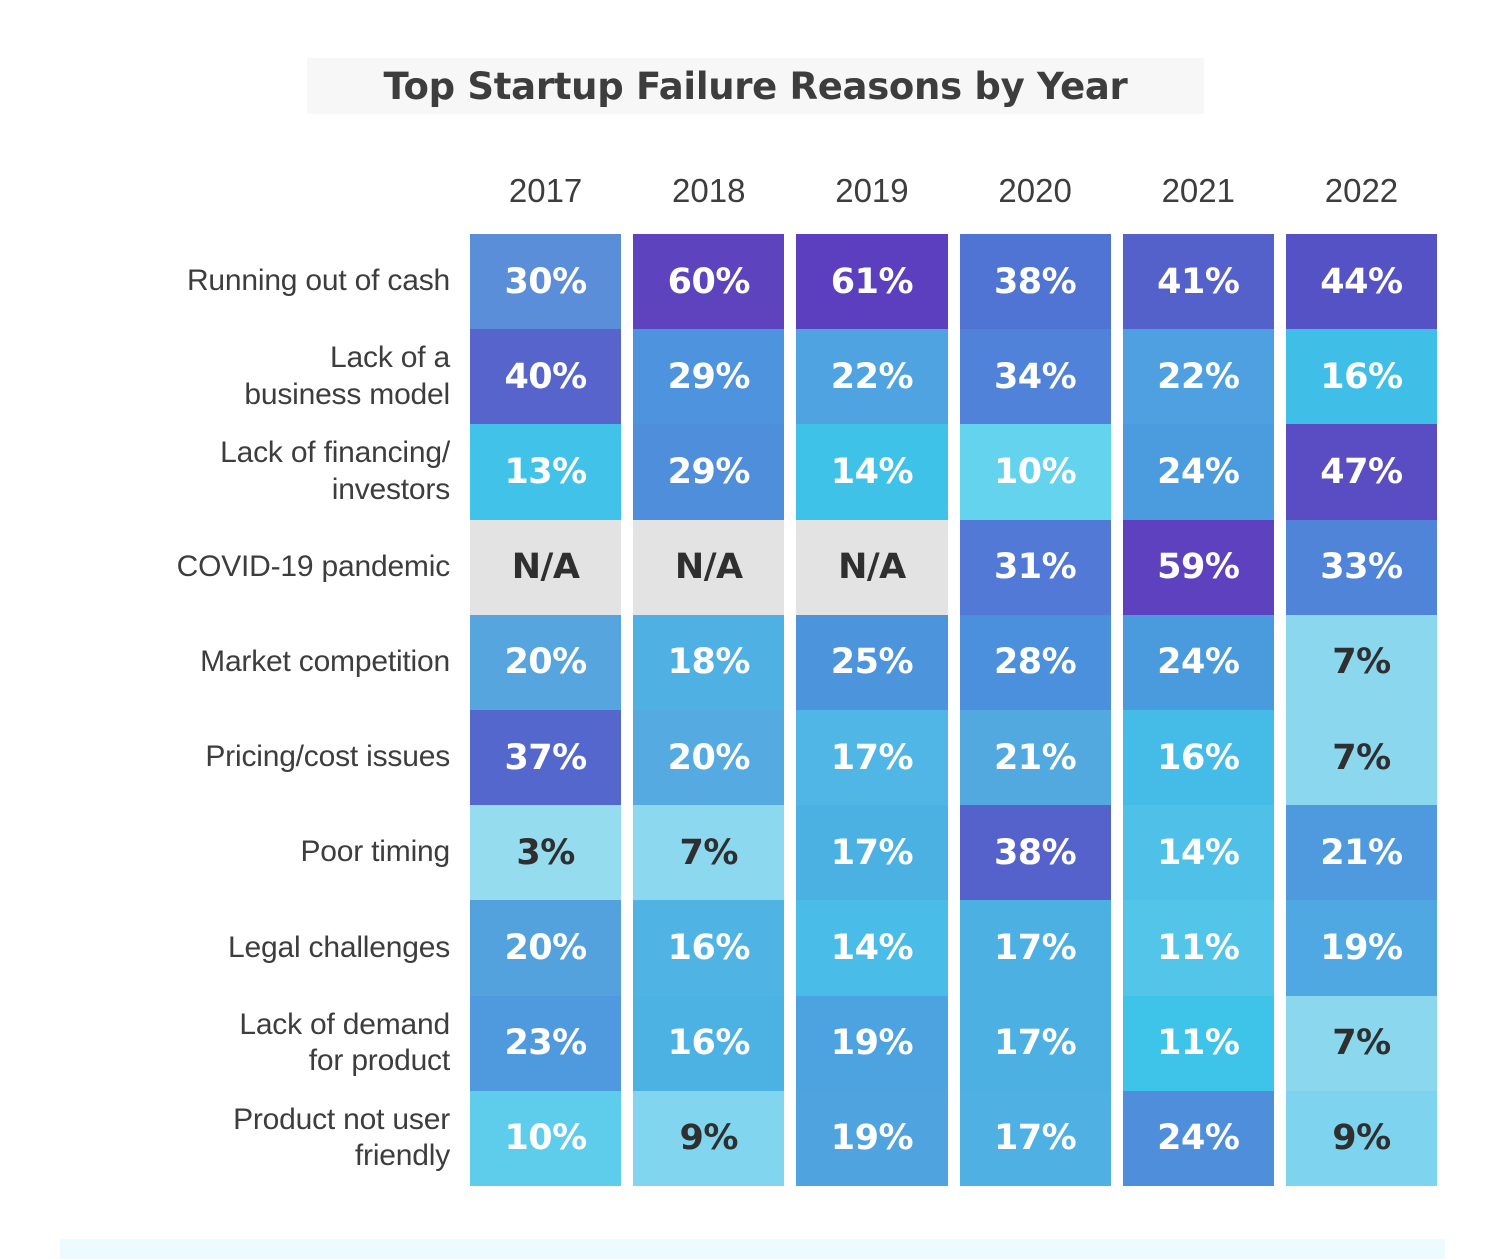 The width and height of the screenshot is (1500, 1259). Describe the element at coordinates (1035, 377) in the screenshot. I see `heatmap-cell: 34%` at that location.